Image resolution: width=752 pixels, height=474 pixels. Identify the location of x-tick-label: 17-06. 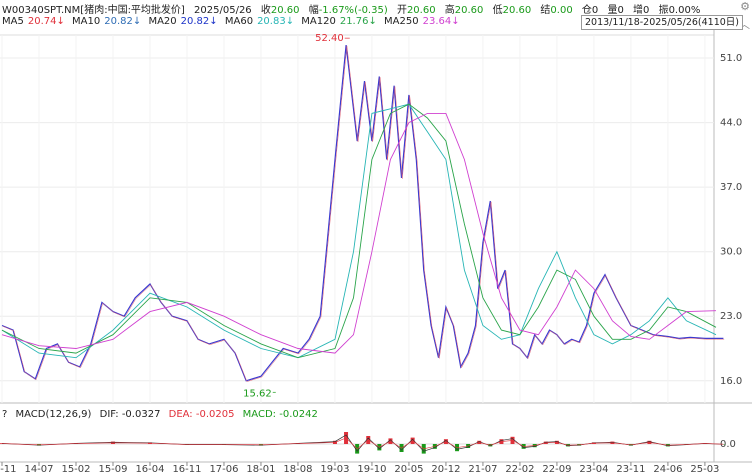
(223, 469).